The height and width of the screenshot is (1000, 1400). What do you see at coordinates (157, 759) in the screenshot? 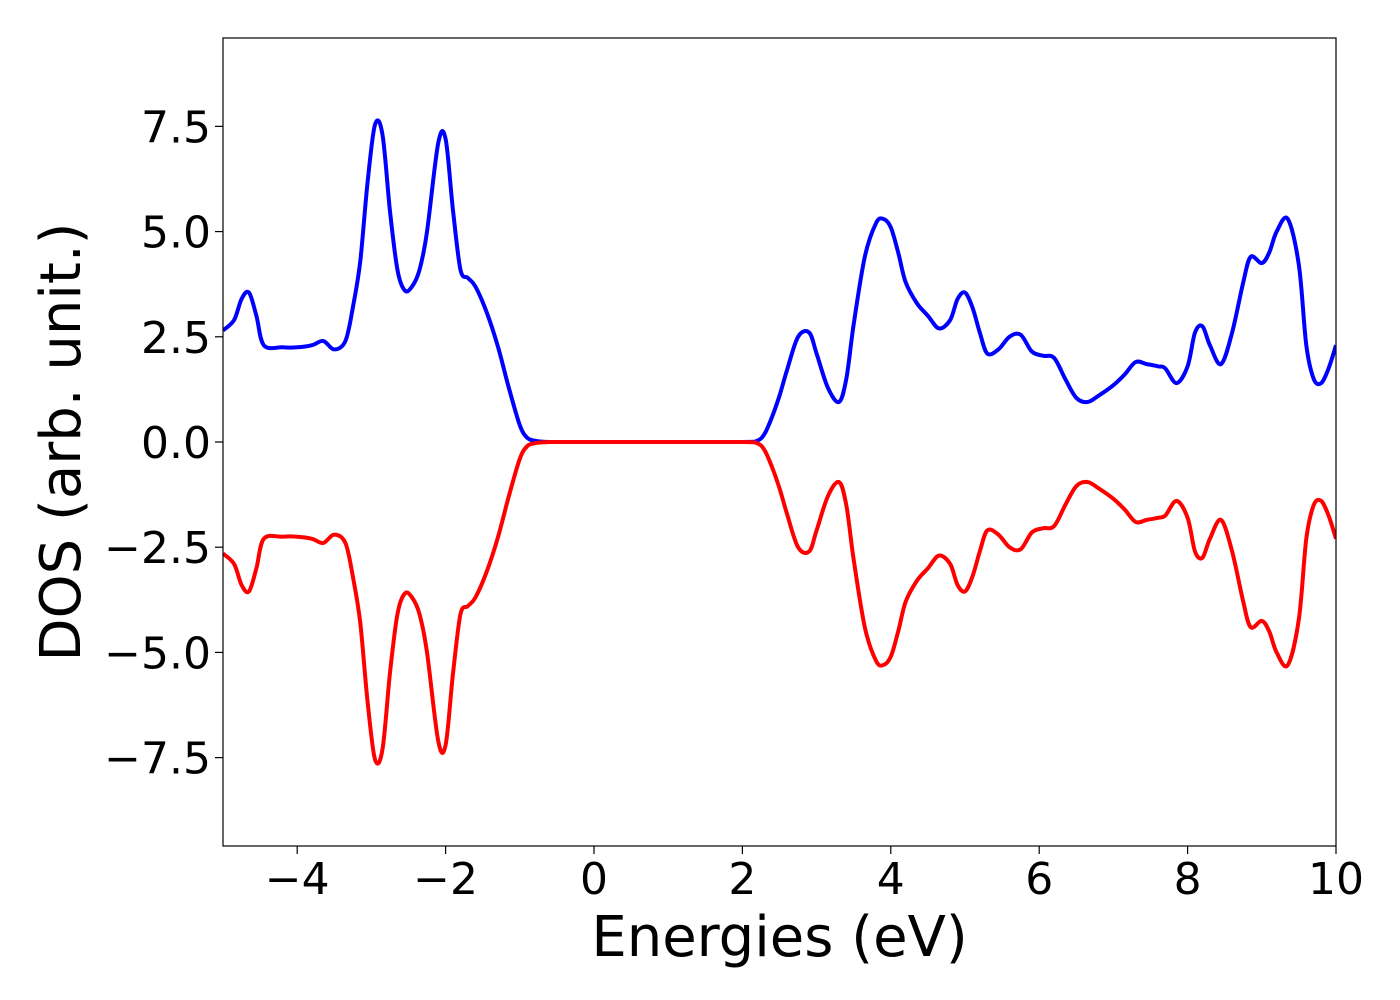
I see `y-tick-label: −7.5` at bounding box center [157, 759].